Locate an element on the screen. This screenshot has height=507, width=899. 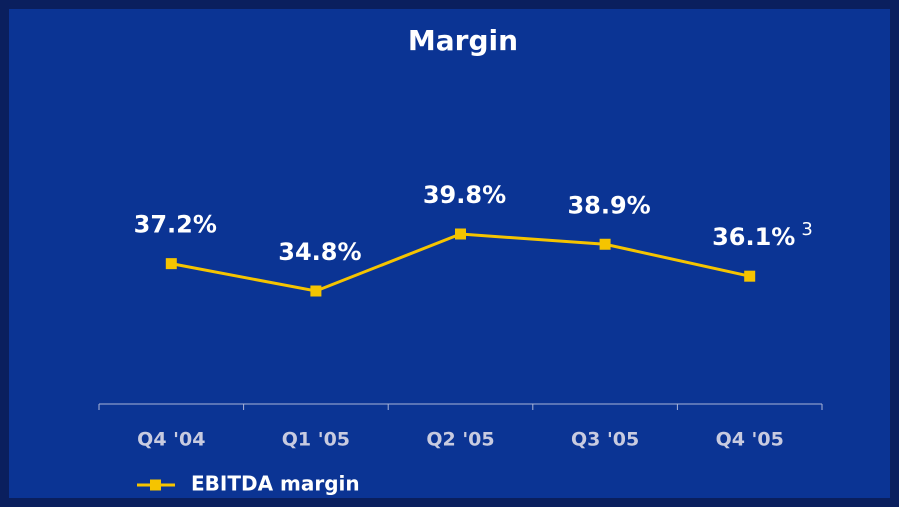
footnote-marker: 3 is located at coordinates (806, 229).